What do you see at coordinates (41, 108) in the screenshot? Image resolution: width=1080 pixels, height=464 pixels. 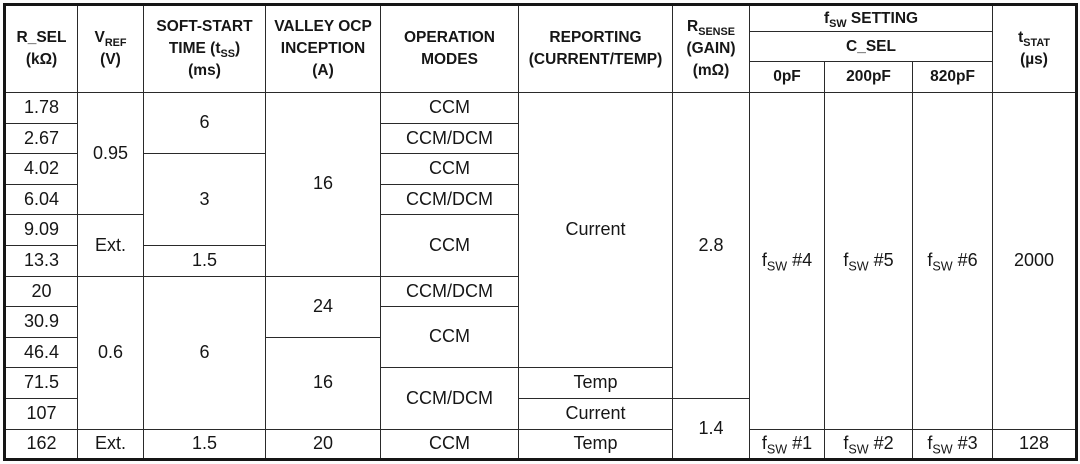 I see `cell-rsel-1: 1.78` at bounding box center [41, 108].